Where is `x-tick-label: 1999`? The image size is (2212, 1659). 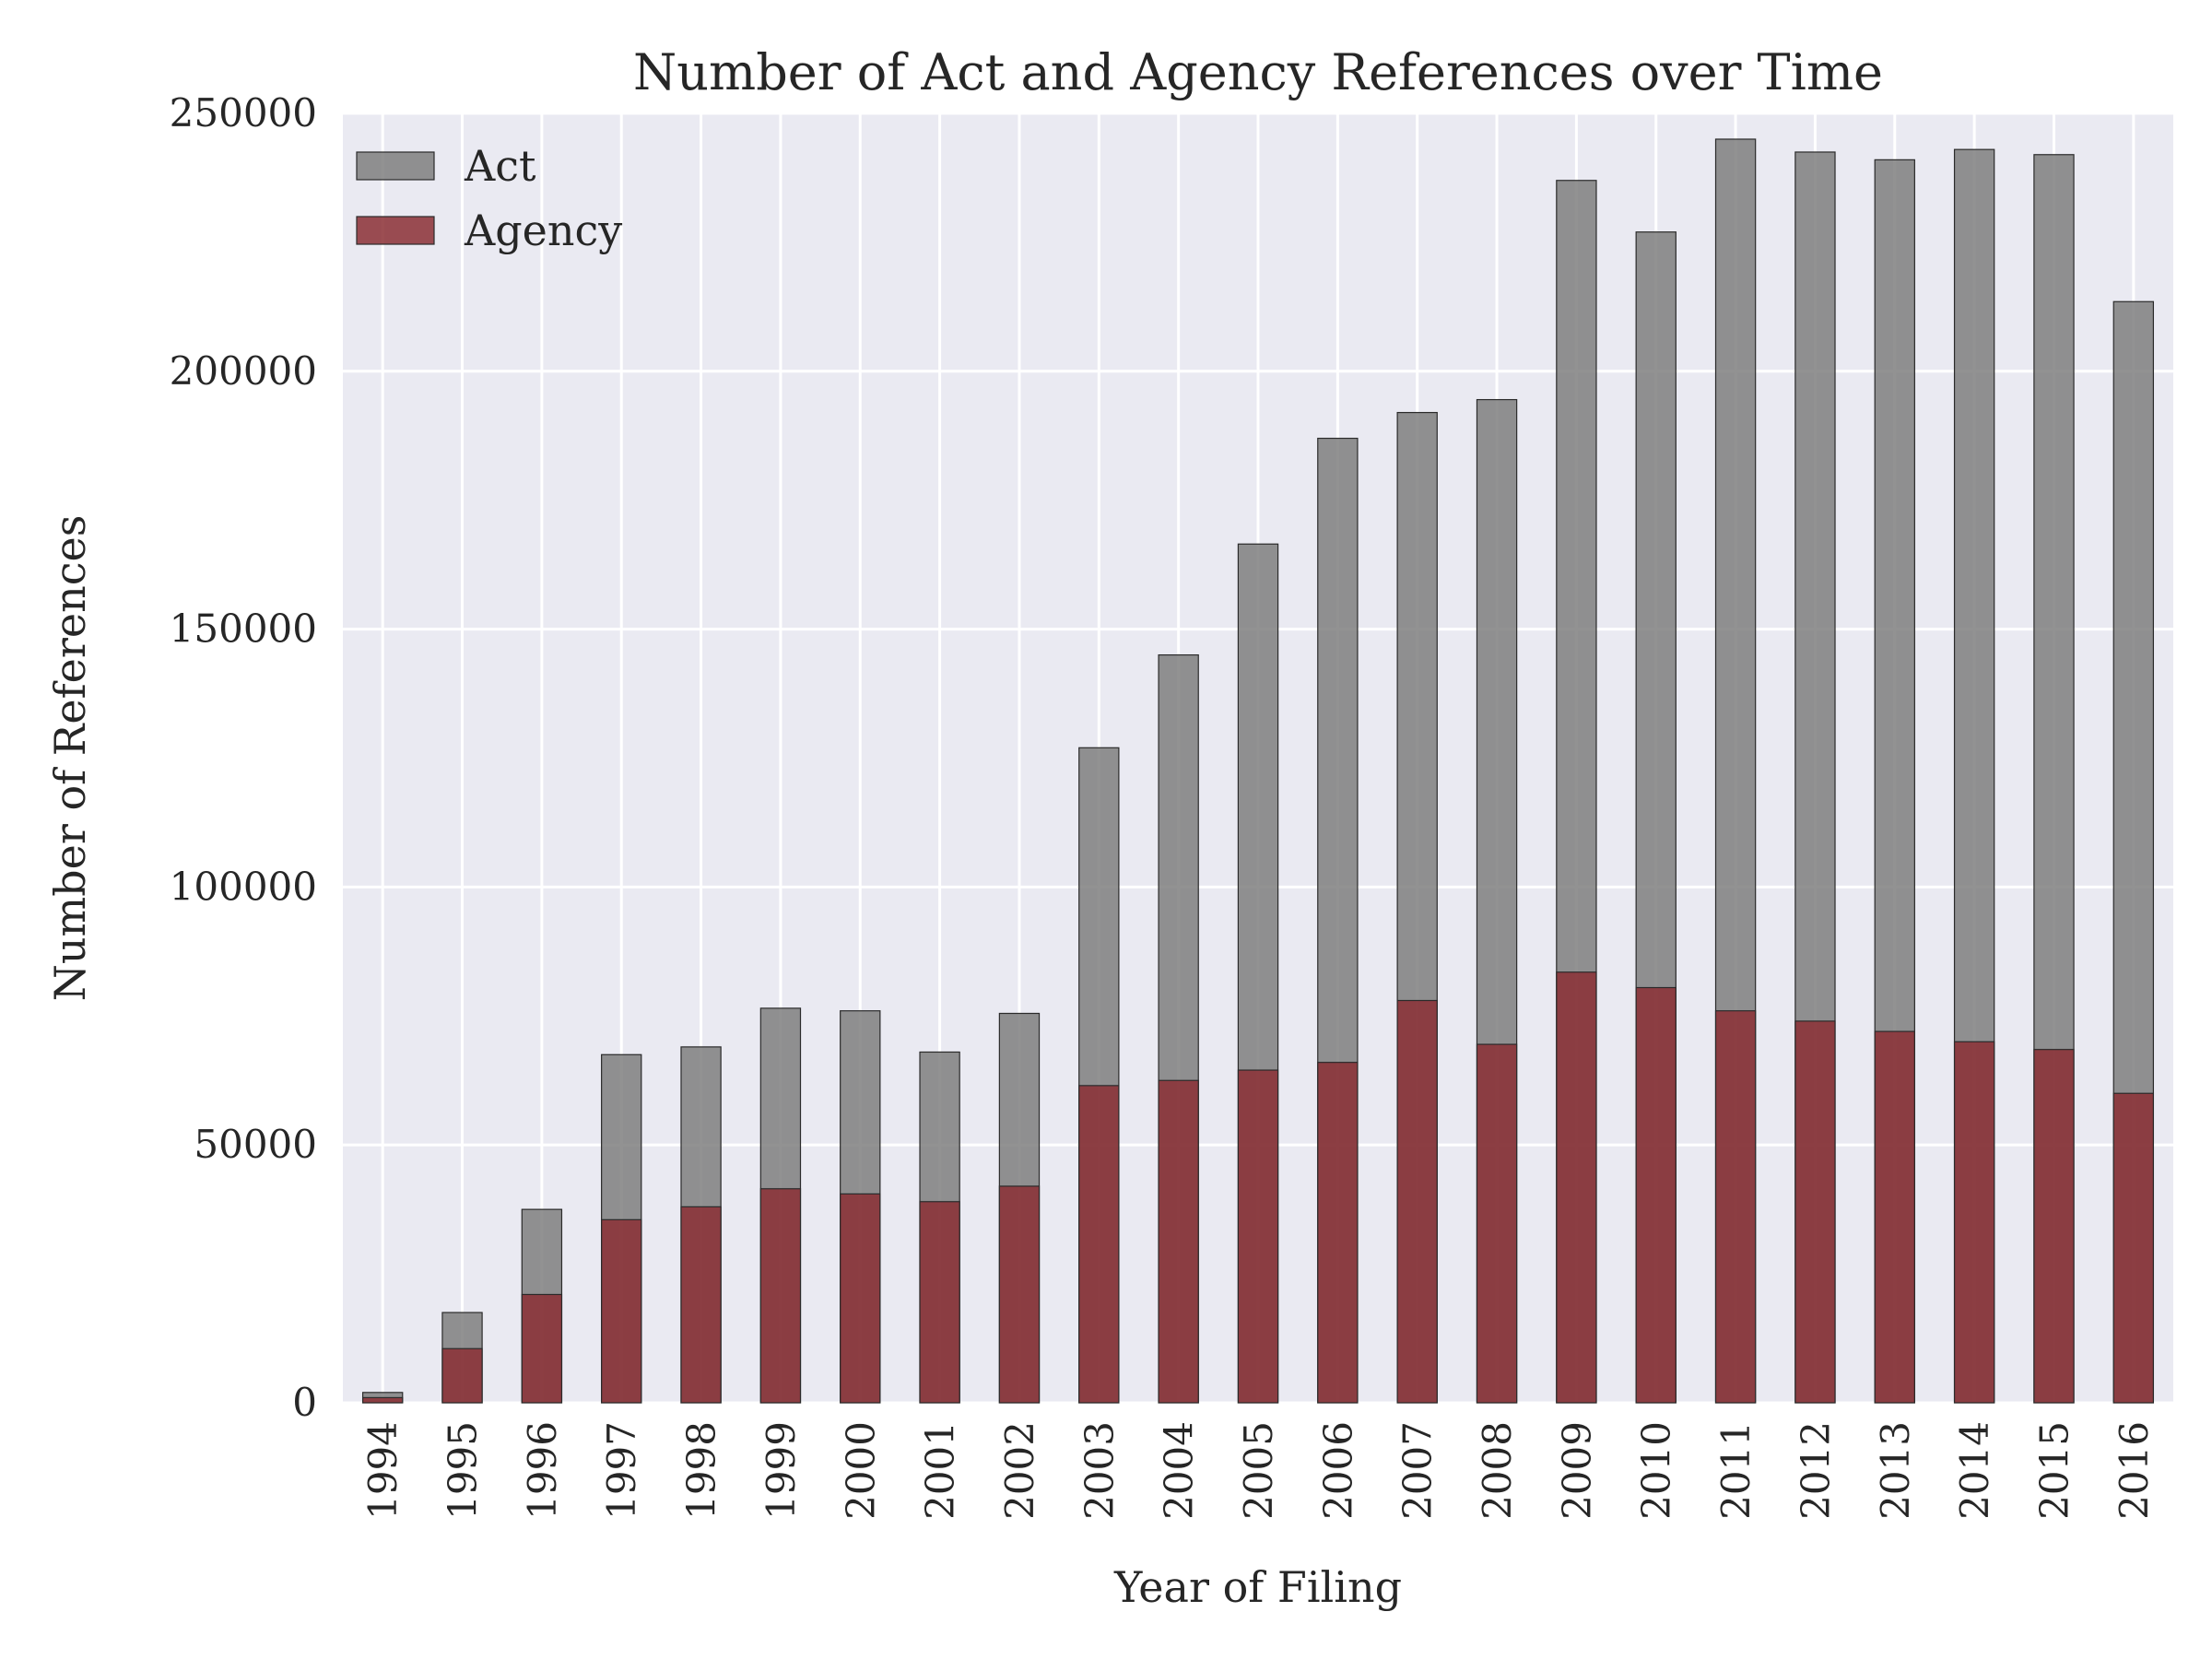 x-tick-label: 1999 is located at coordinates (781, 1470).